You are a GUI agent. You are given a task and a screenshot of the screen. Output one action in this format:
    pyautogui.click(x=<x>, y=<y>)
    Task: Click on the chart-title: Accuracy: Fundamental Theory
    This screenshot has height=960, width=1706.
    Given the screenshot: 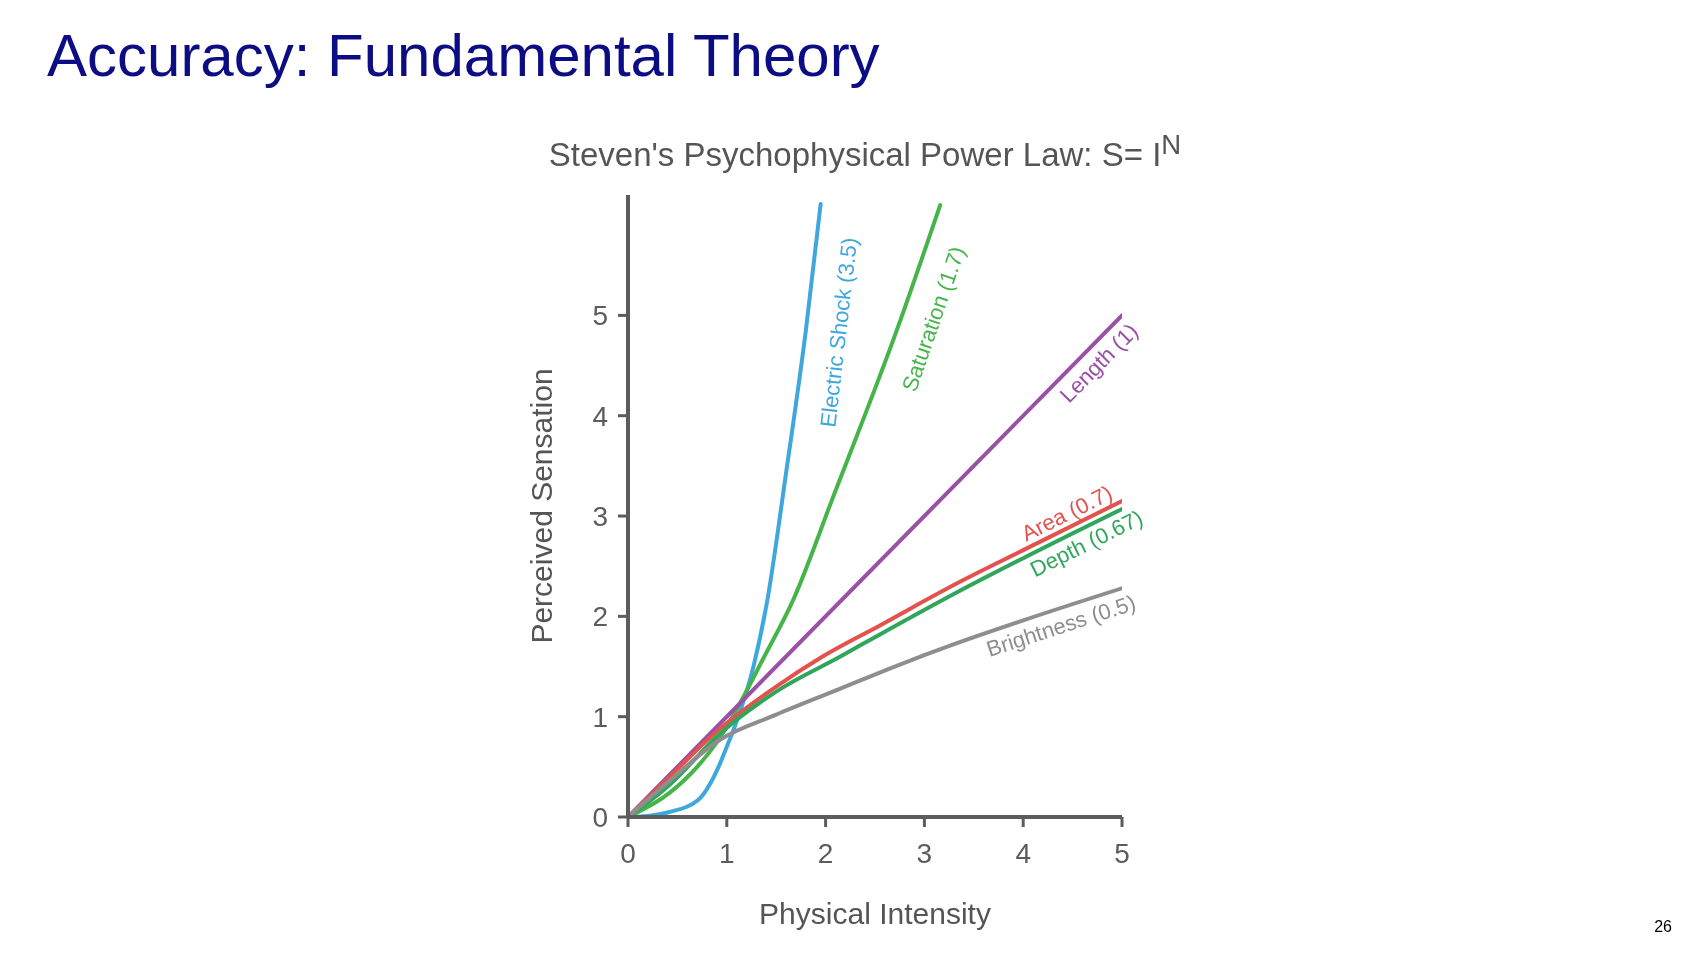 What is the action you would take?
    pyautogui.click(x=463, y=56)
    